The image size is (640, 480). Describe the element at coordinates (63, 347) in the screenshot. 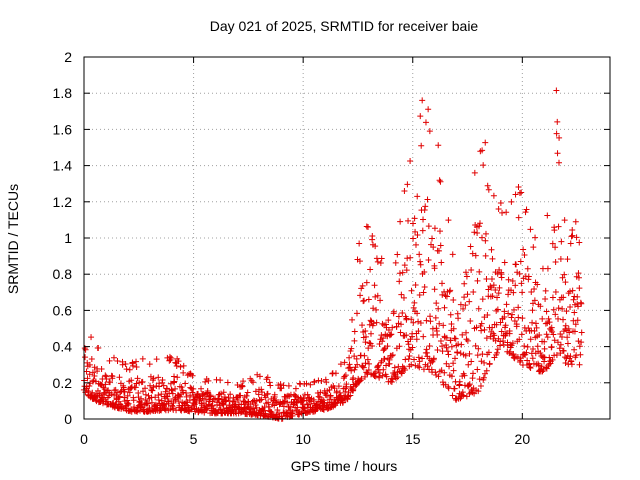

I see `y-tick-label: 0.4` at that location.